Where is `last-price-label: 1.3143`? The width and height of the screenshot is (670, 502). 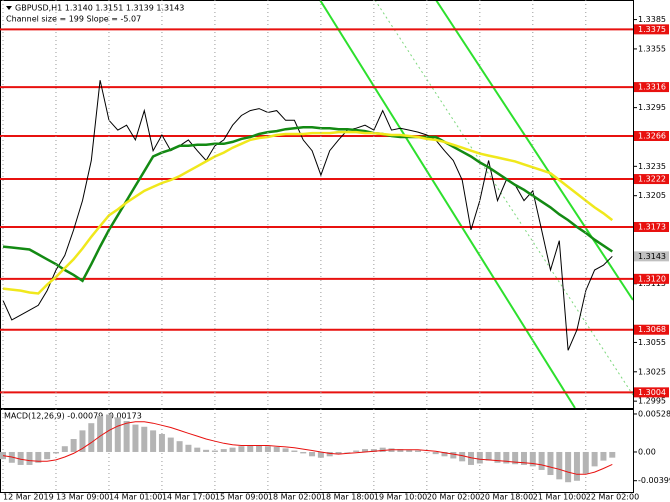 last-price-label: 1.3143 is located at coordinates (652, 256).